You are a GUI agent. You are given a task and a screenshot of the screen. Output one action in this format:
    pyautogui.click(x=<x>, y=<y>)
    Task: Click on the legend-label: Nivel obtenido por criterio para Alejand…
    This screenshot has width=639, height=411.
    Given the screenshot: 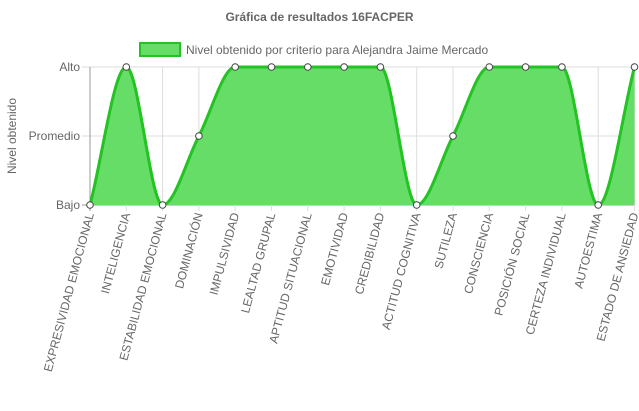 What is the action you would take?
    pyautogui.click(x=337, y=50)
    